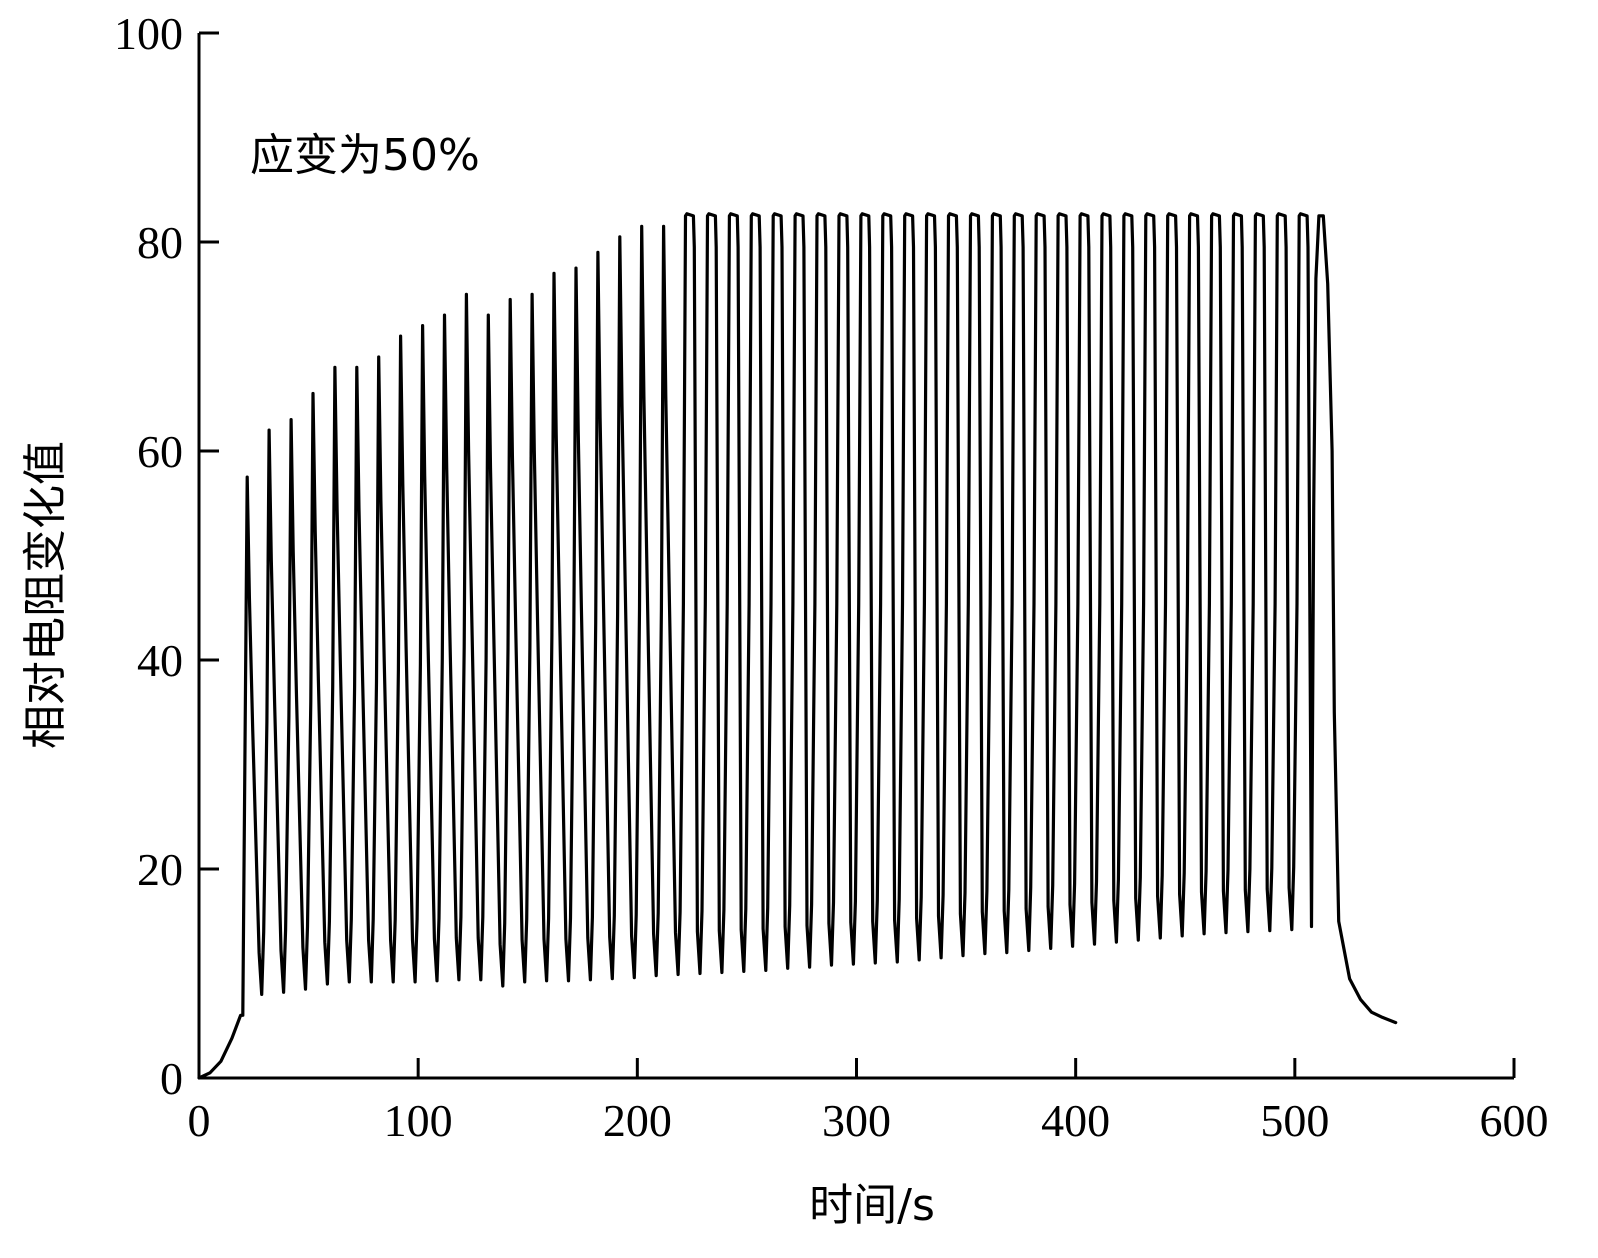  What do you see at coordinates (872, 1205) in the screenshot?
I see `x-axis-title: 时间/s` at bounding box center [872, 1205].